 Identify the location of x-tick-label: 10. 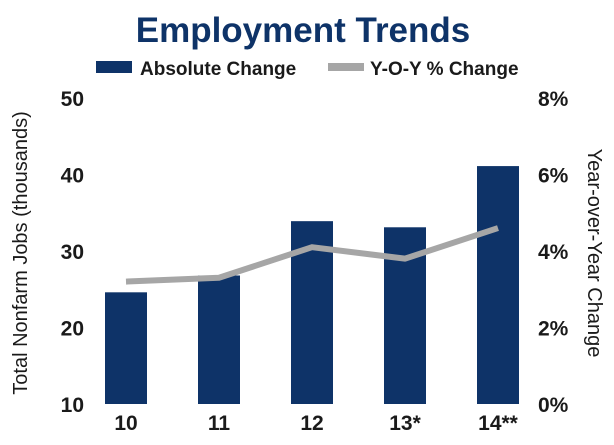
(125, 423).